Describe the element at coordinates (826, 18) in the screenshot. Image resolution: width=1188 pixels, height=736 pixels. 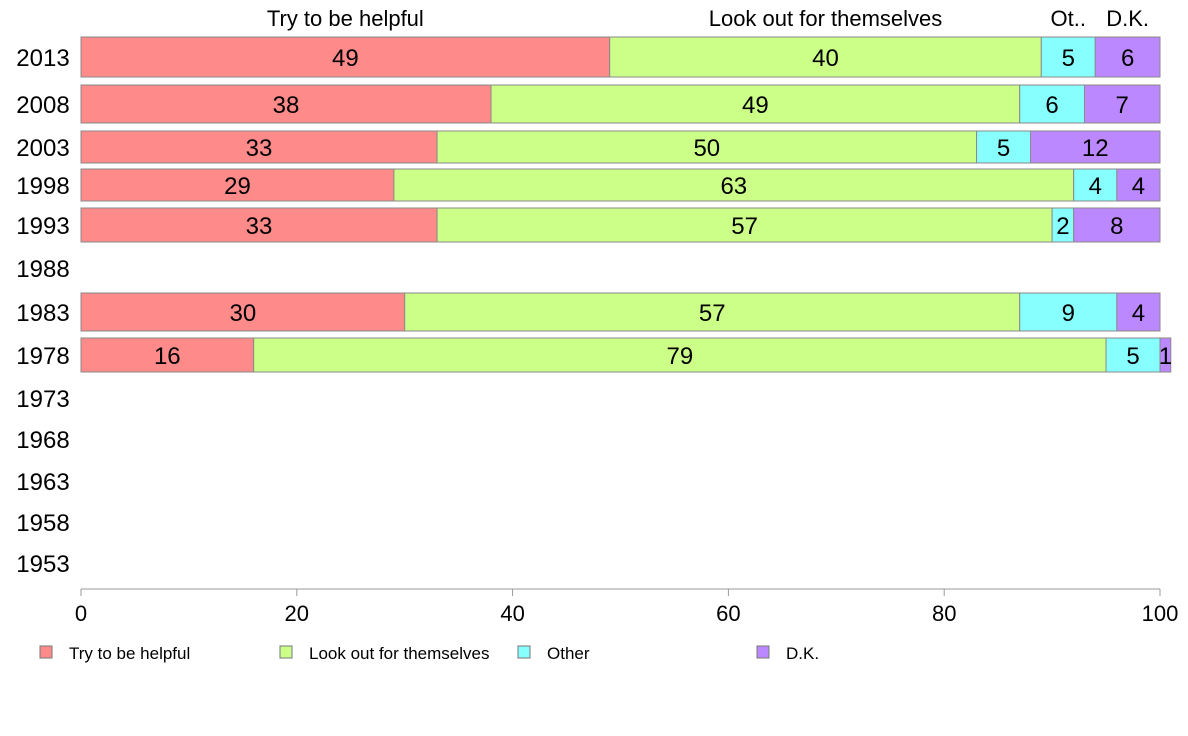
I see `column-header: Look out for themselves` at that location.